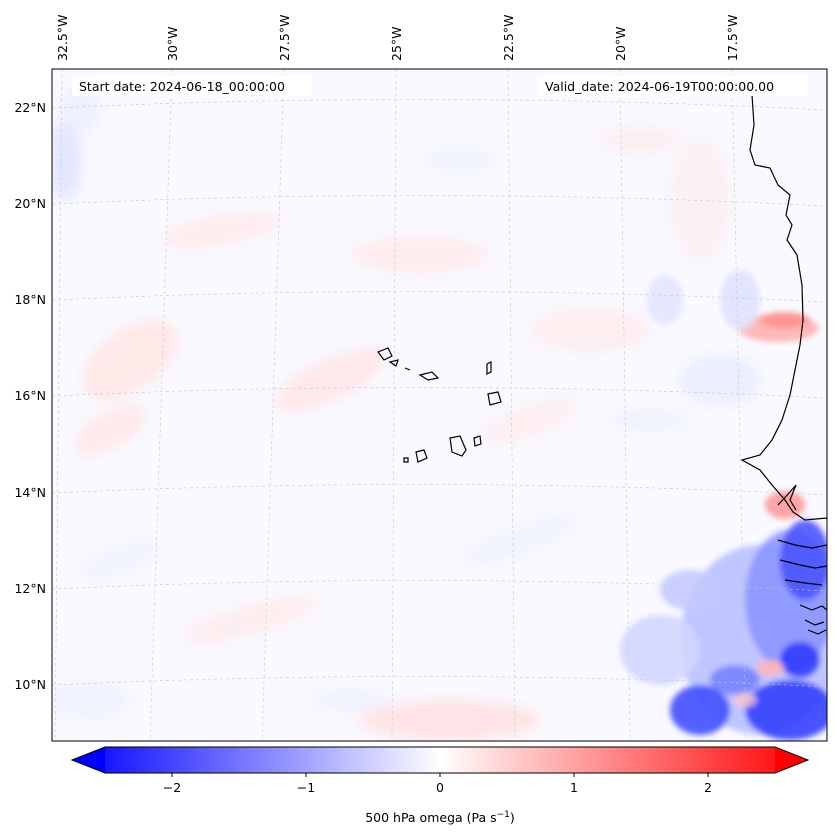 The height and width of the screenshot is (839, 837). I want to click on colorbar-extend-max, so click(791, 760).